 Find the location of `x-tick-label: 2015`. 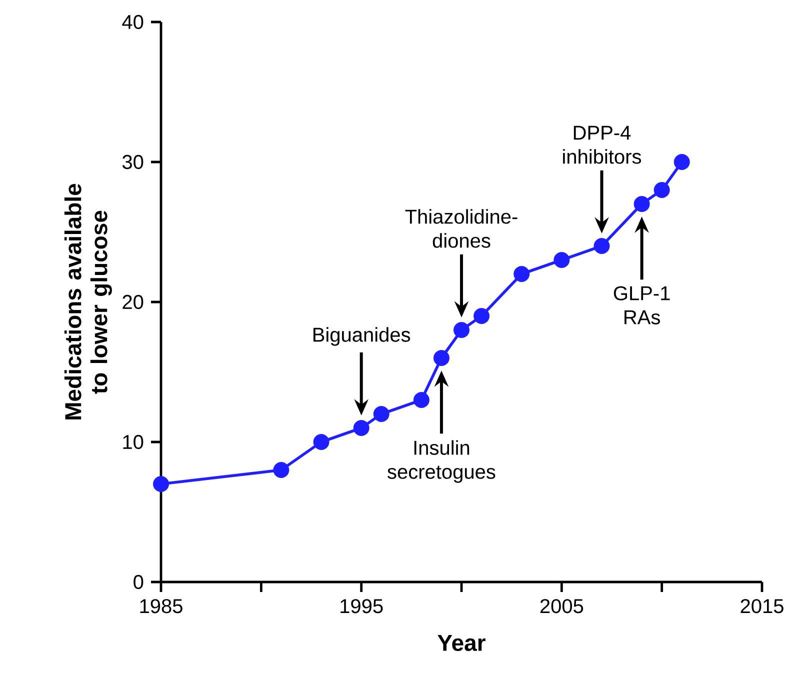

x-tick-label: 2015 is located at coordinates (762, 606).